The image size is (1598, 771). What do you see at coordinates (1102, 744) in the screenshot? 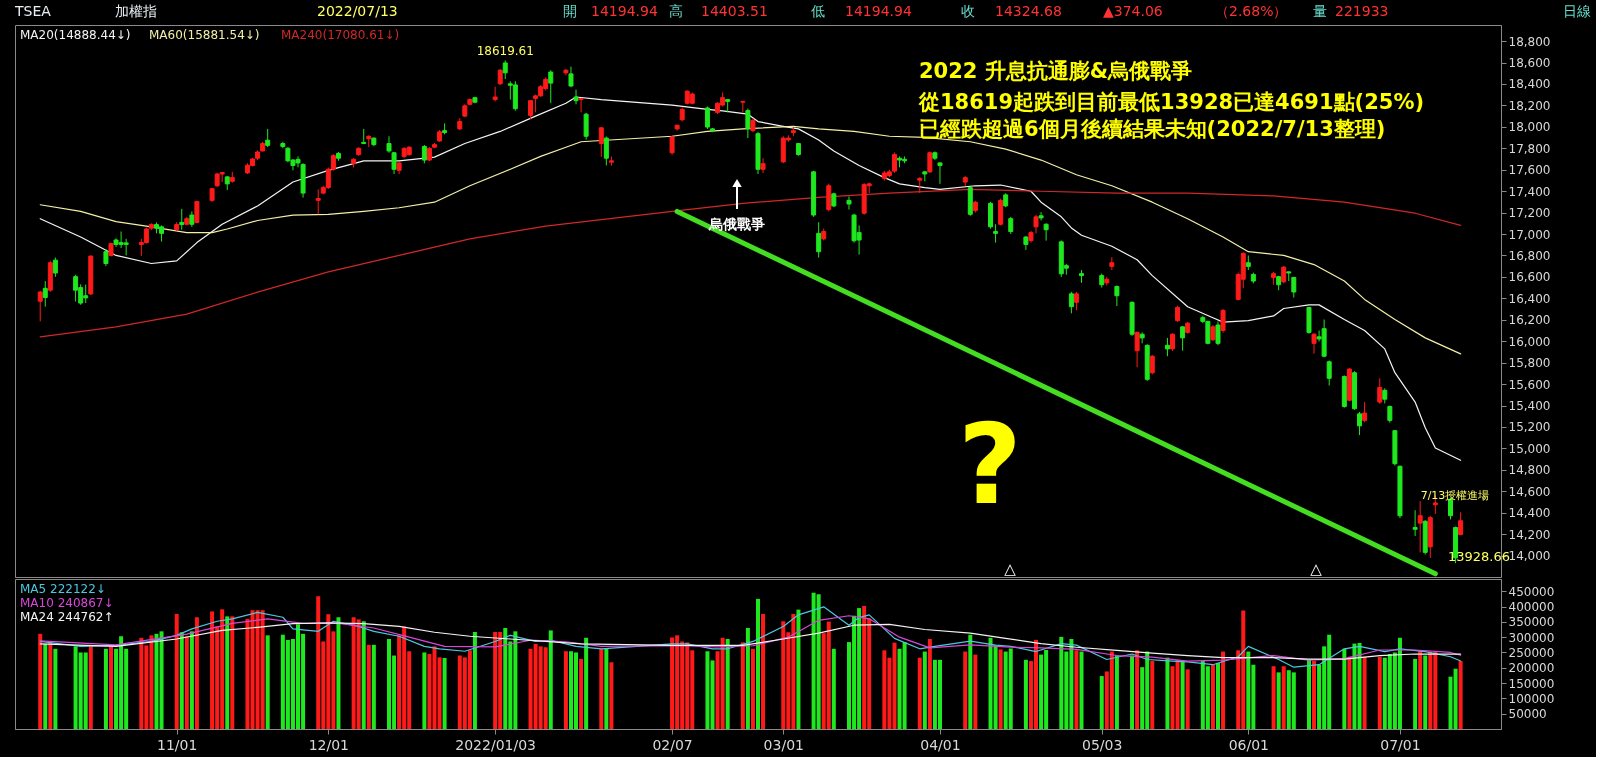
I see `x-tick-label: 05/03` at bounding box center [1102, 744].